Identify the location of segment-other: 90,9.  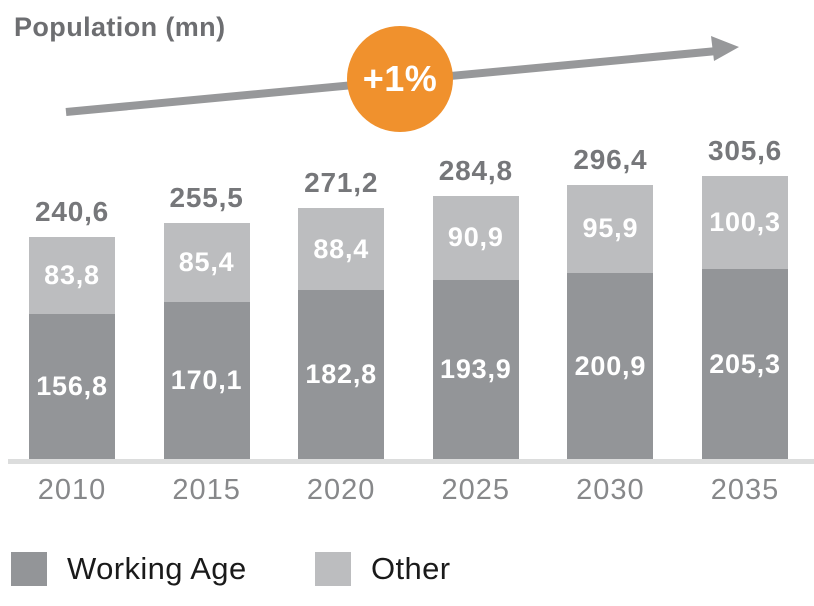
(475, 237).